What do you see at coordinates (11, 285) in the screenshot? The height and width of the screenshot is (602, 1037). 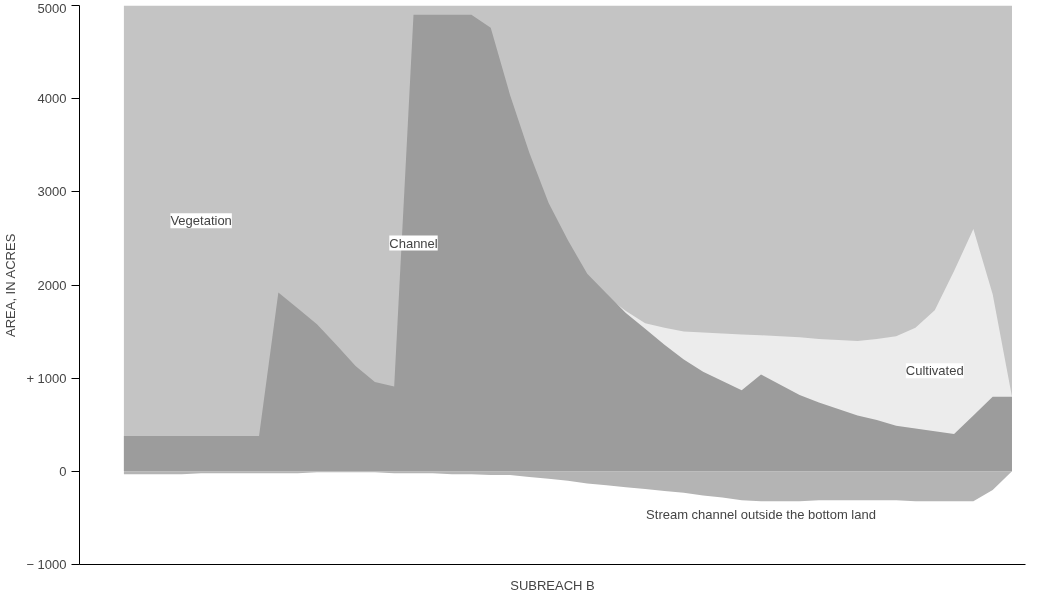 I see `y-axis-title: AREA, IN ACRES` at bounding box center [11, 285].